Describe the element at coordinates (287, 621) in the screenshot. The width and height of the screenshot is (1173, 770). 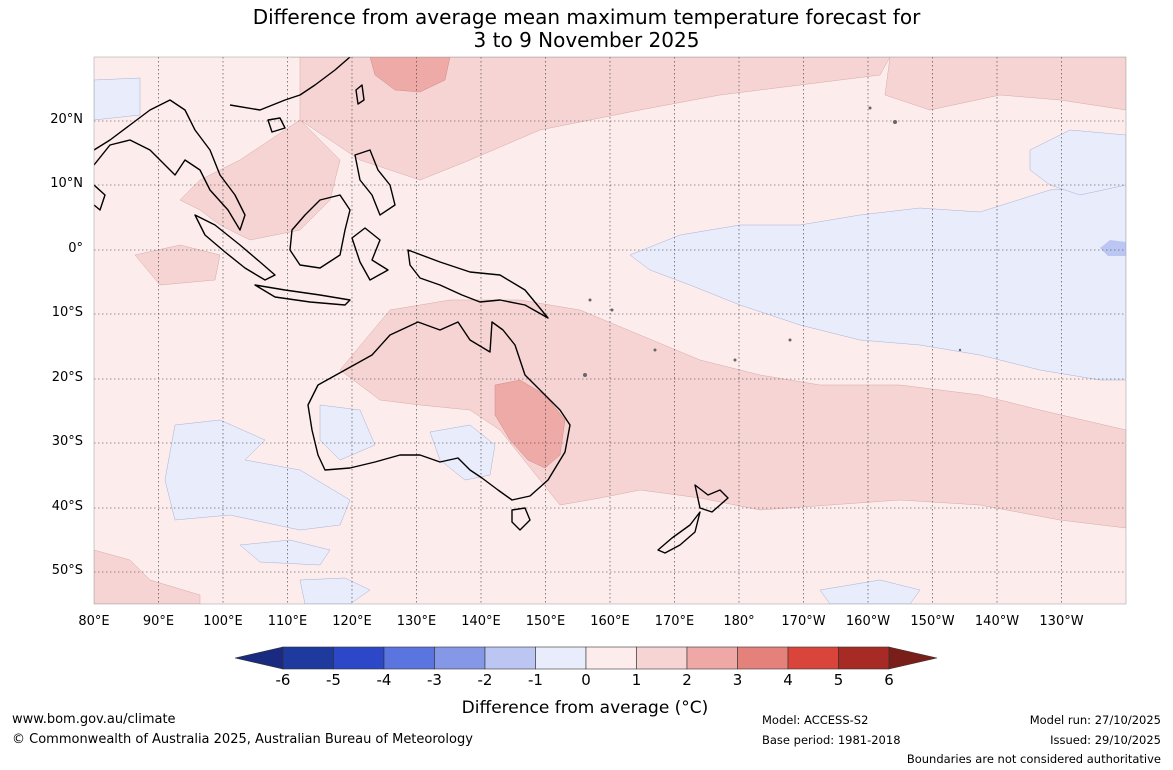
I see `x-tick-110e: 110°E` at that location.